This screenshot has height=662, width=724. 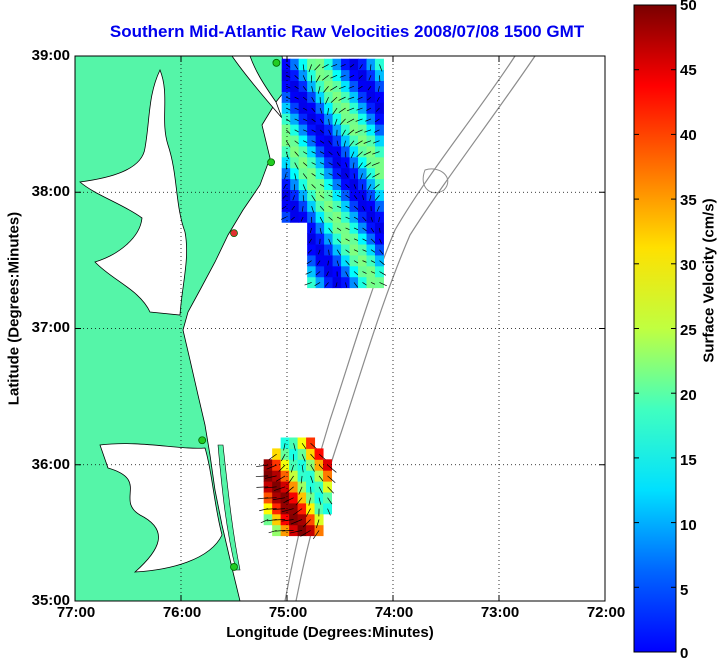 What do you see at coordinates (700, 330) in the screenshot?
I see `colorbar-tick-label: 25` at bounding box center [700, 330].